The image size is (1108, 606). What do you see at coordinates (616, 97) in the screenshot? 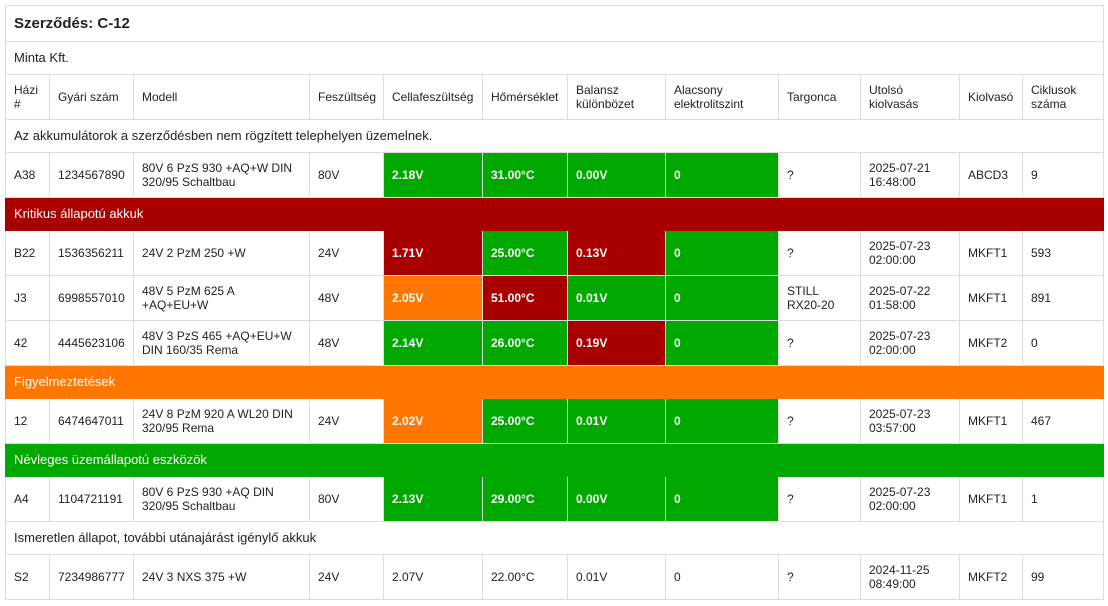
I see `column-header-balance-diff: Balansz különbözet` at bounding box center [616, 97].